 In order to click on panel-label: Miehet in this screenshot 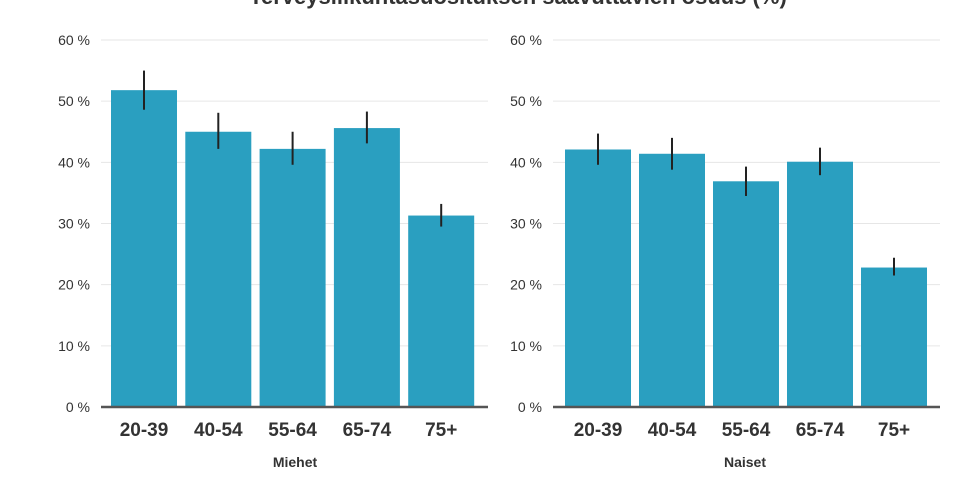, I will do `click(295, 462)`.